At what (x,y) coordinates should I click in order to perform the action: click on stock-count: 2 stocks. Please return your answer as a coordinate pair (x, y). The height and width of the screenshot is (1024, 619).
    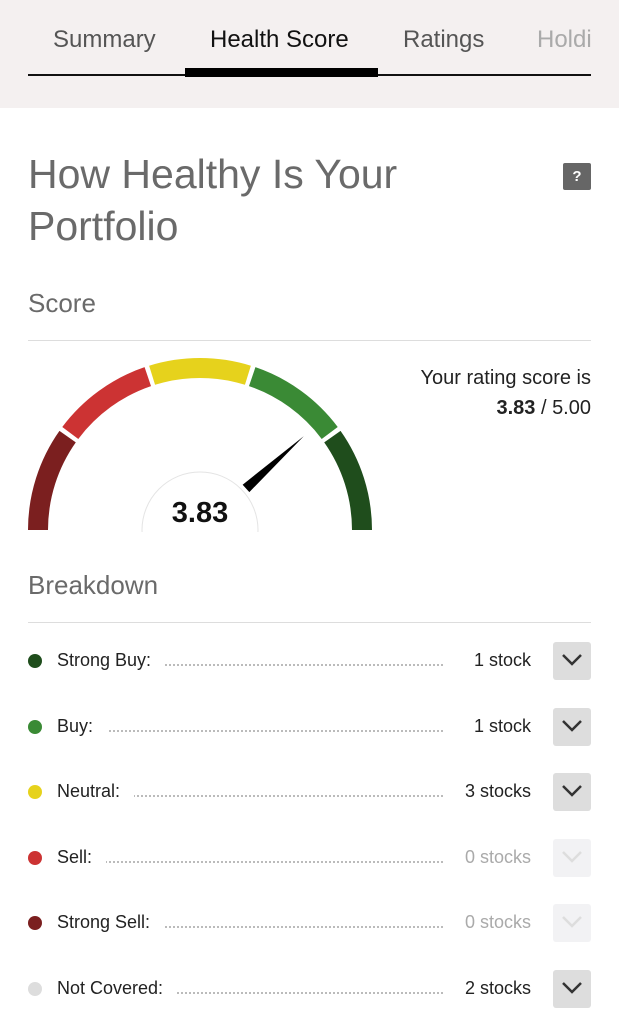
    Looking at the image, I should click on (490, 988).